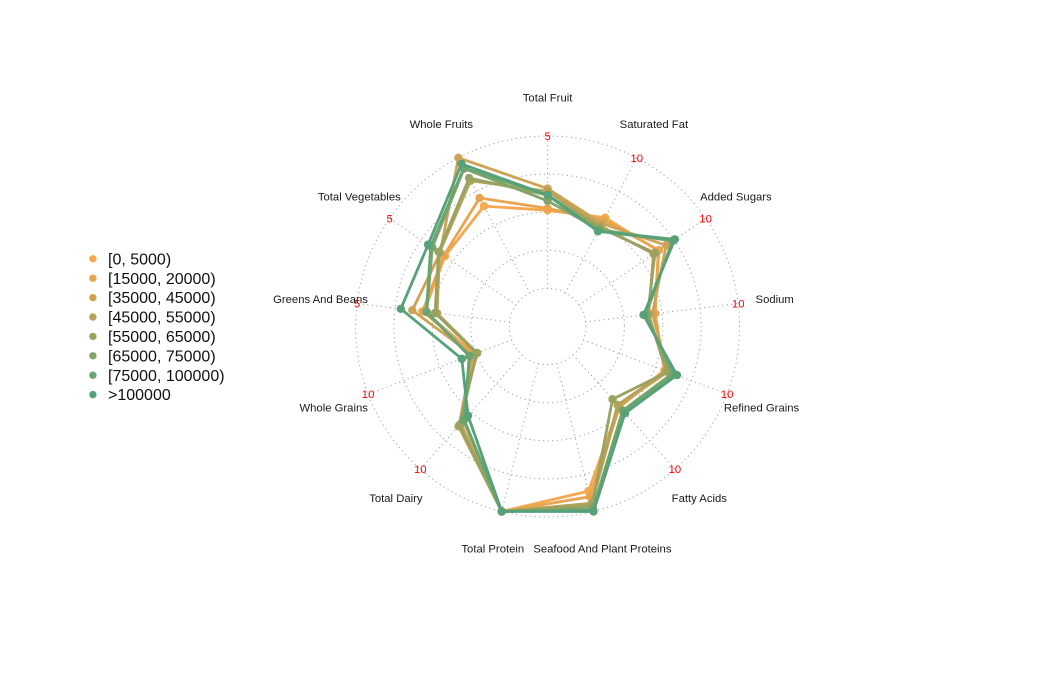 The image size is (1056, 677). What do you see at coordinates (320, 300) in the screenshot?
I see `svg-text: Greens And Beans` at bounding box center [320, 300].